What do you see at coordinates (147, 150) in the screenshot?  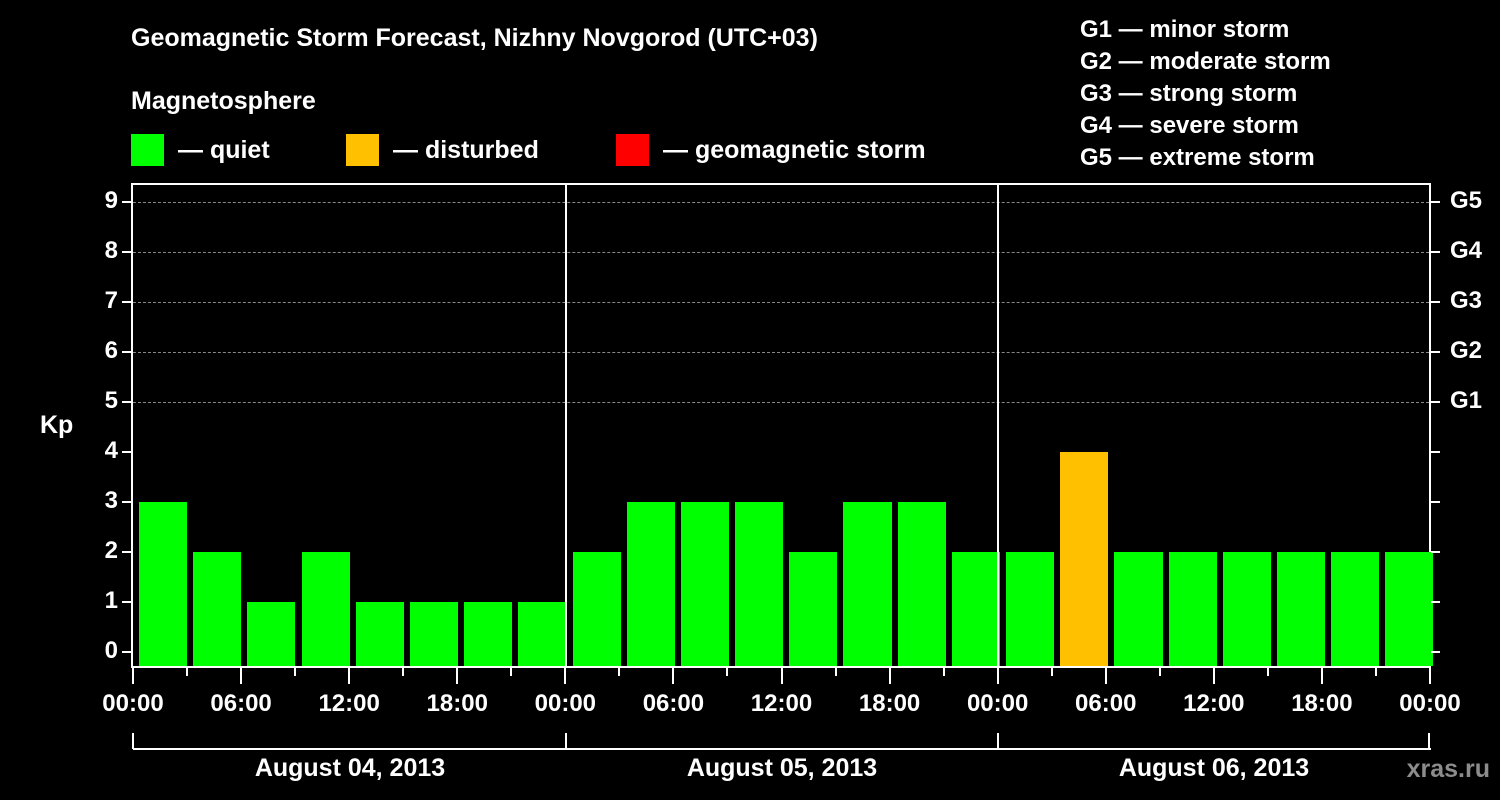 I see `quiet-swatch` at bounding box center [147, 150].